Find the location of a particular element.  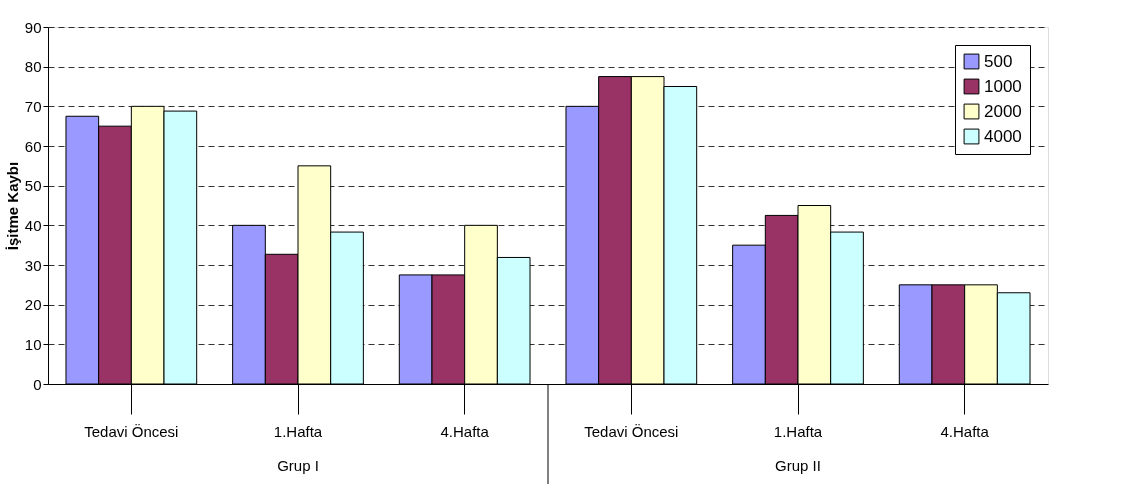

y-tick-label: 90 is located at coordinates (33, 27).